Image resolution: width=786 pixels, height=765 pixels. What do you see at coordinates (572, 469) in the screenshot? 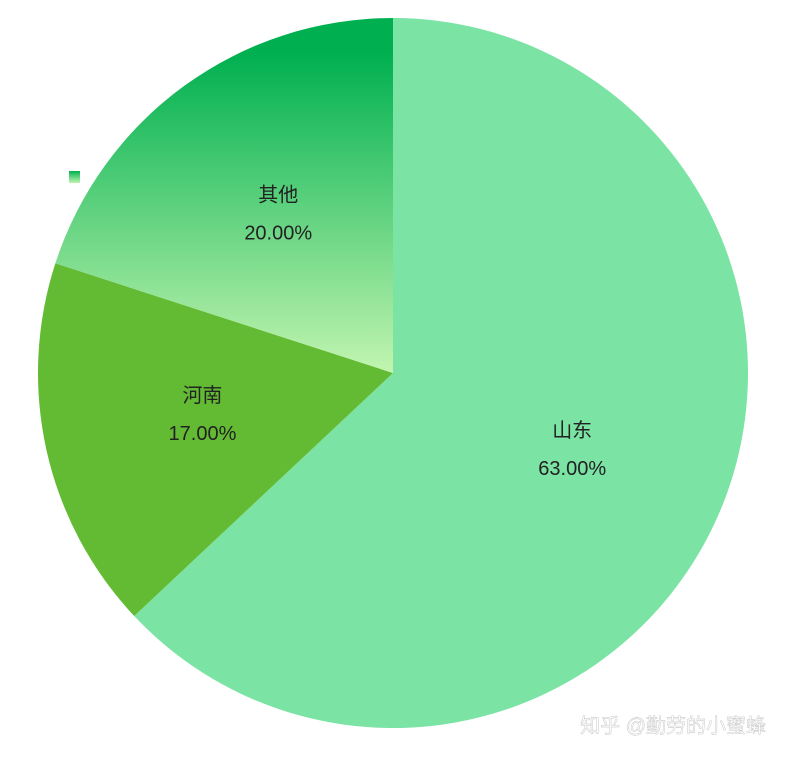
I see `slice-value-label: 63.00%` at bounding box center [572, 469].